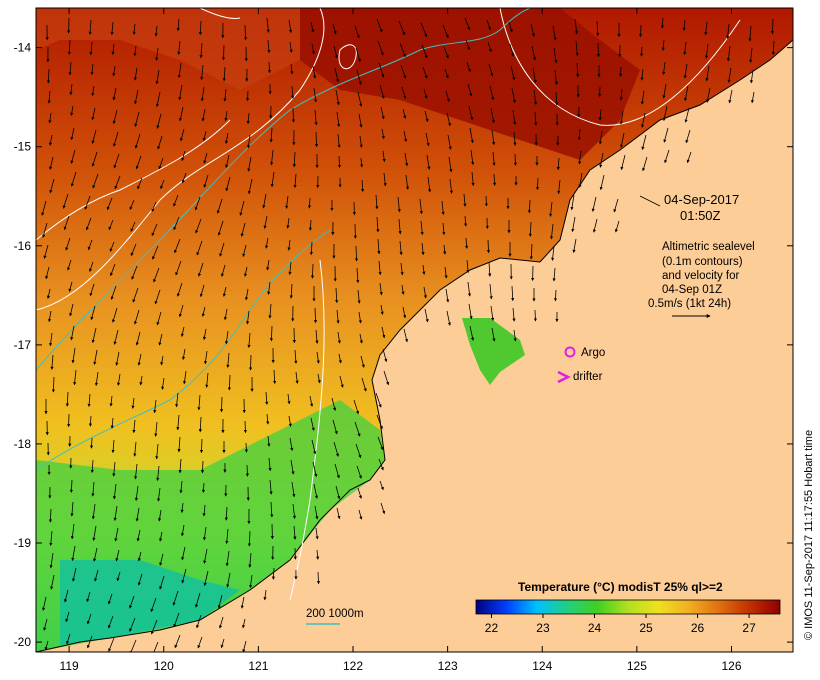 This screenshot has height=680, width=820. I want to click on altimetry-note-line: (0.1m contours), so click(702, 262).